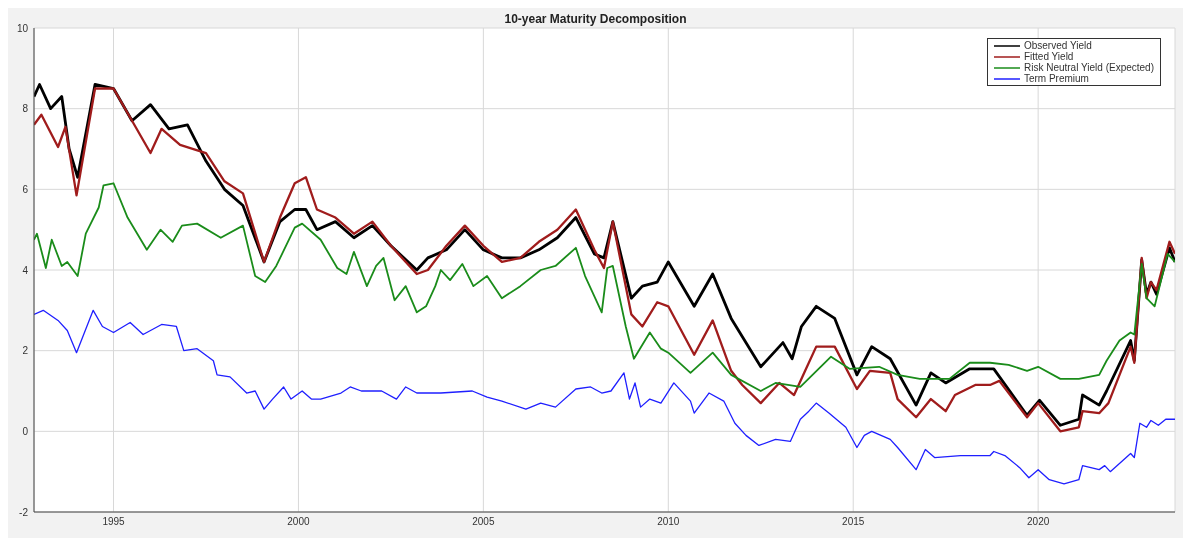  Describe the element at coordinates (22, 28) in the screenshot. I see `y-tick-label: 10` at that location.